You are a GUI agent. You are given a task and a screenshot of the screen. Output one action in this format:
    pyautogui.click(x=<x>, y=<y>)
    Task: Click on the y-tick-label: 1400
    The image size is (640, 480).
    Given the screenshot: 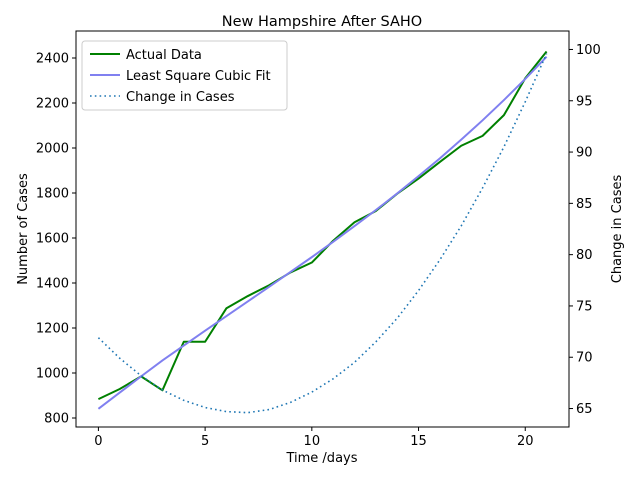 What is the action you would take?
    pyautogui.click(x=52, y=284)
    